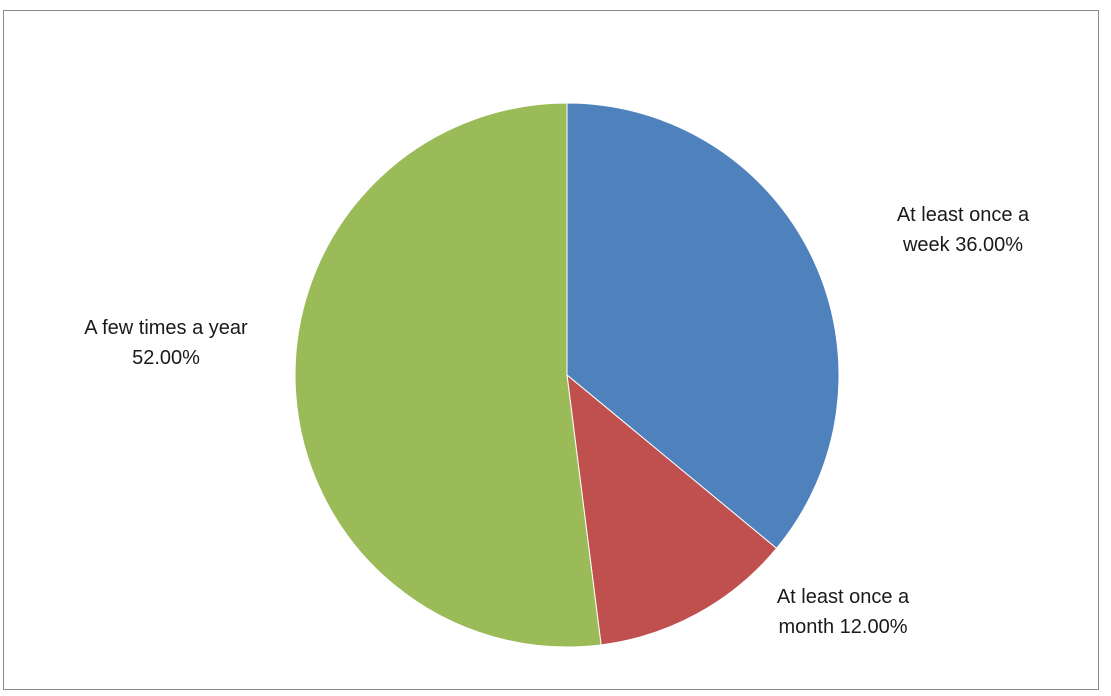  What do you see at coordinates (672, 509) in the screenshot?
I see `pie-slice-monthly` at bounding box center [672, 509].